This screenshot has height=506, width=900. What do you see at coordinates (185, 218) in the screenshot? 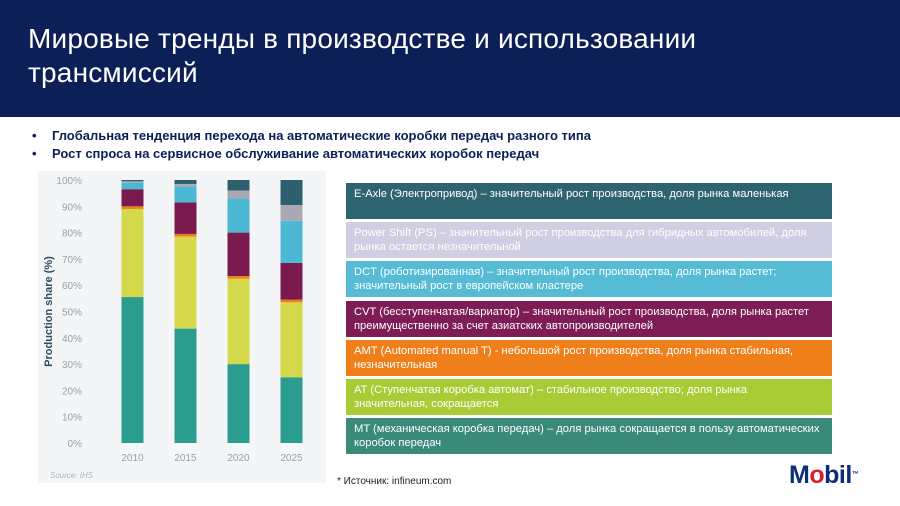
I see `bar-segment-cvt-2015` at bounding box center [185, 218].